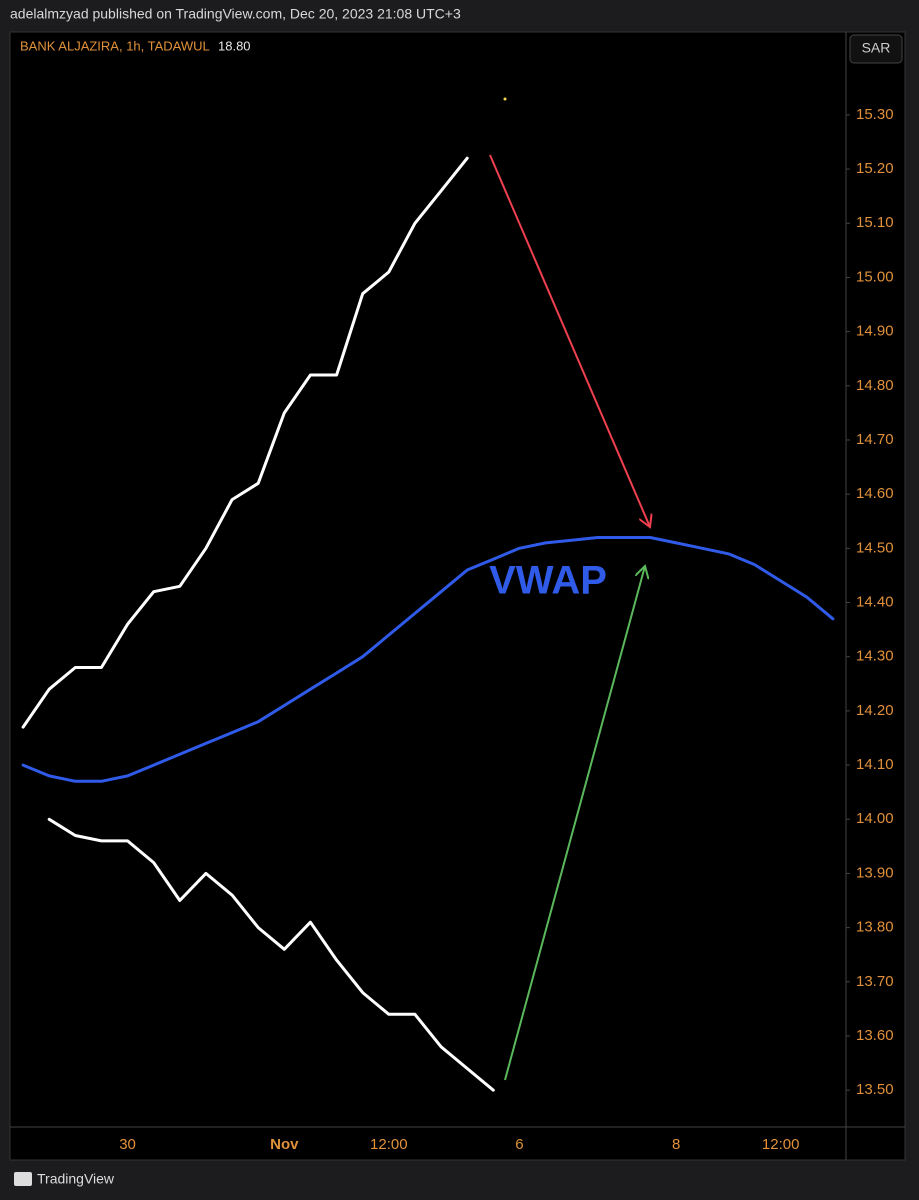 The height and width of the screenshot is (1200, 919). What do you see at coordinates (875, 818) in the screenshot?
I see `y-tick-label: 14.00` at bounding box center [875, 818].